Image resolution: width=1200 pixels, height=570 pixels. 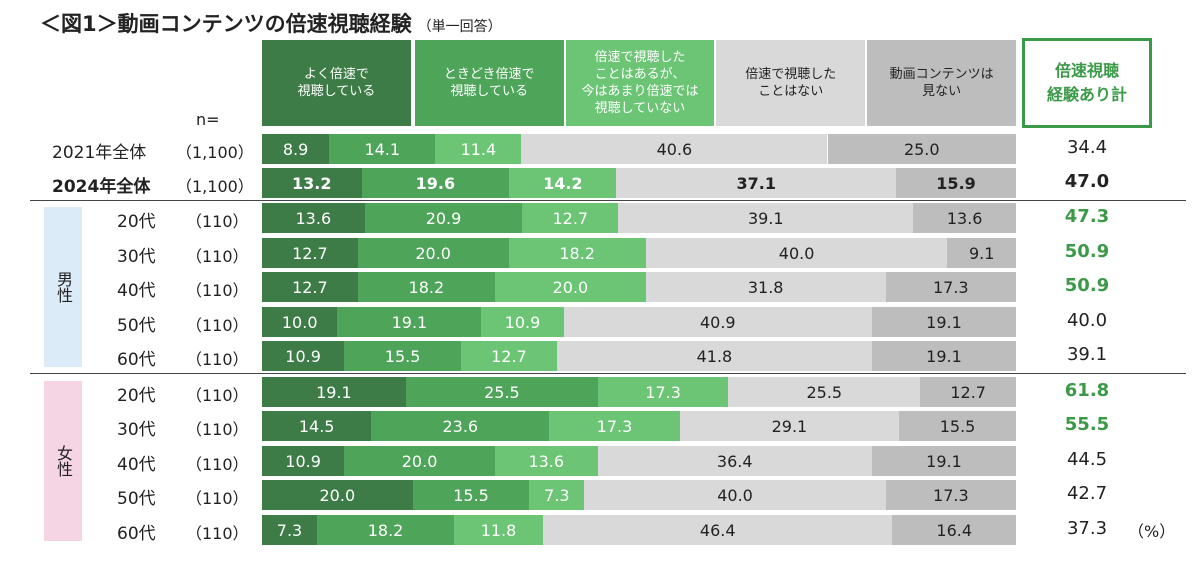 I want to click on legend-header-3: 倍速で視聴した ことはあるが、 今はあまり倍速では 視聴していない, so click(x=640, y=83).